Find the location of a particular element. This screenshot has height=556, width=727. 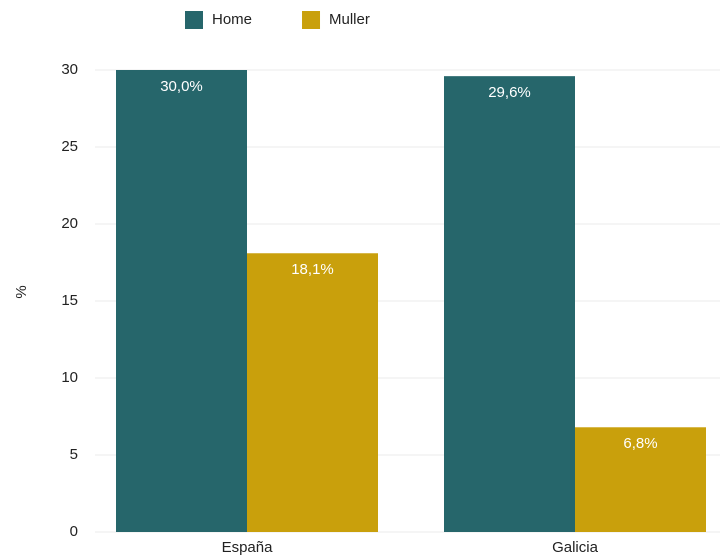

legend-label: Home is located at coordinates (232, 19).